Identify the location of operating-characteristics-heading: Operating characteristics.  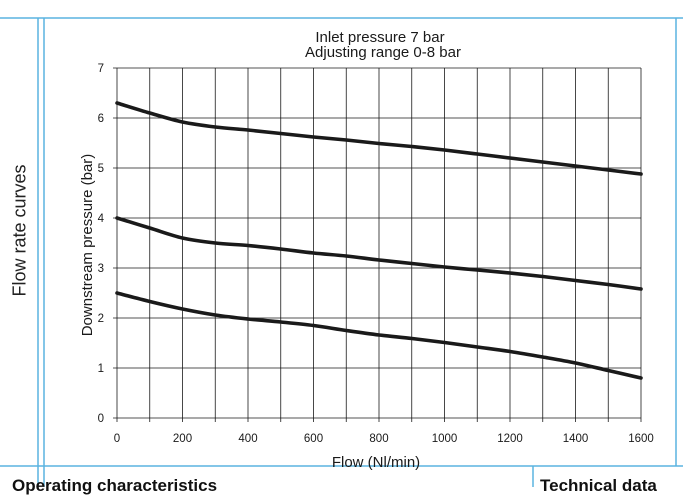
(115, 485).